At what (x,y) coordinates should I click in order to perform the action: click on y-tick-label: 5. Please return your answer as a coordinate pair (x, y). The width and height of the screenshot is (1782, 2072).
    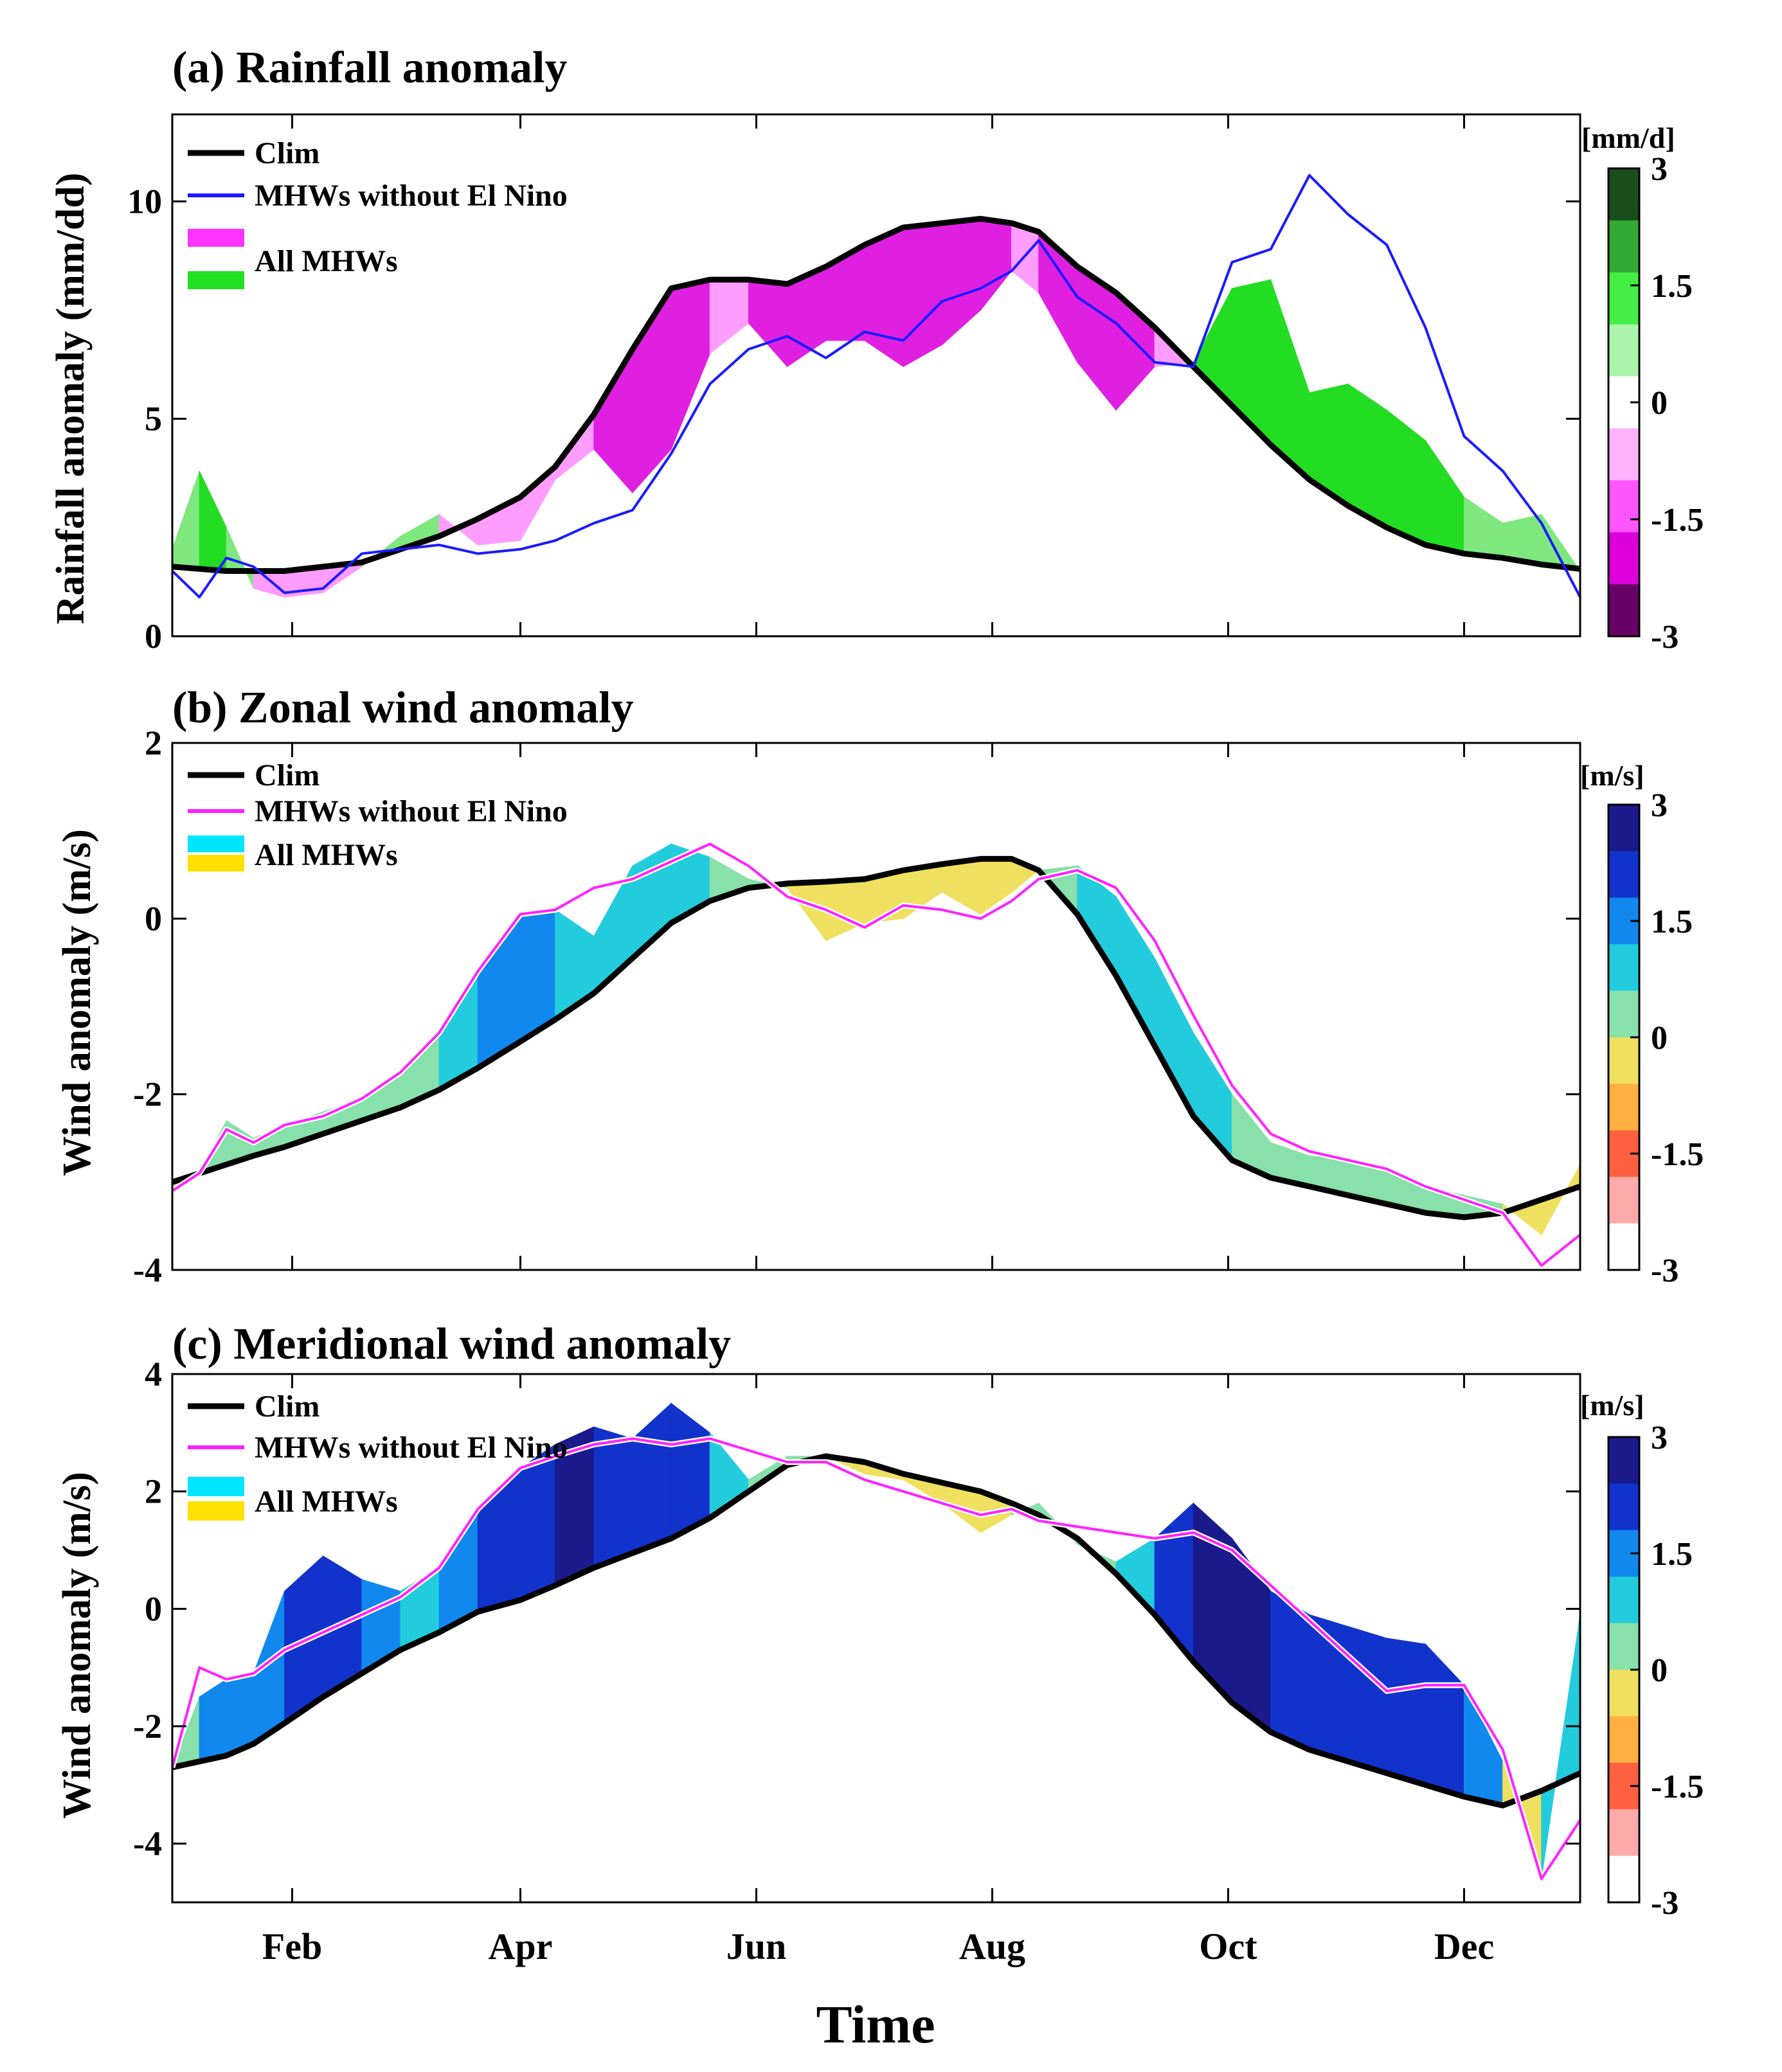
    Looking at the image, I should click on (153, 419).